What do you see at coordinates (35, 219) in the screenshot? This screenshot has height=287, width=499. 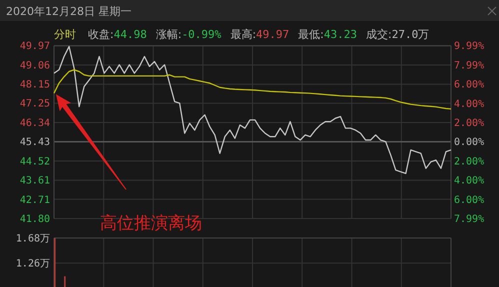 I see `y-tick-label: 41.80` at bounding box center [35, 219].